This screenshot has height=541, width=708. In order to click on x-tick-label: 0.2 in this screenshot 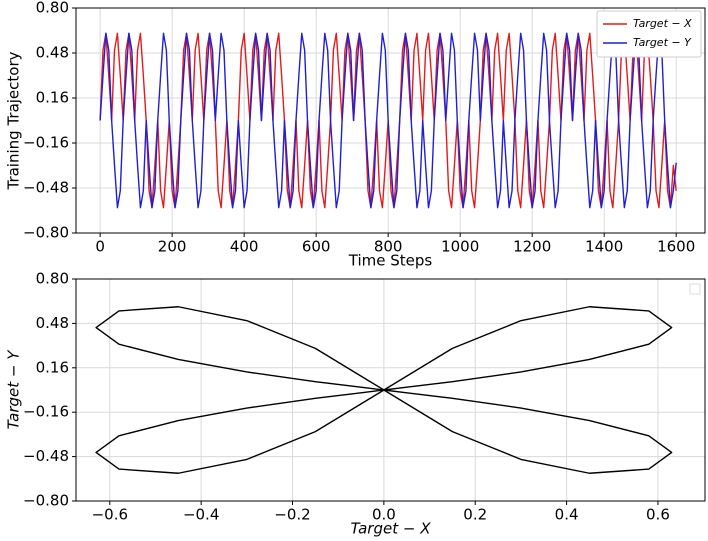, I will do `click(475, 515)`.